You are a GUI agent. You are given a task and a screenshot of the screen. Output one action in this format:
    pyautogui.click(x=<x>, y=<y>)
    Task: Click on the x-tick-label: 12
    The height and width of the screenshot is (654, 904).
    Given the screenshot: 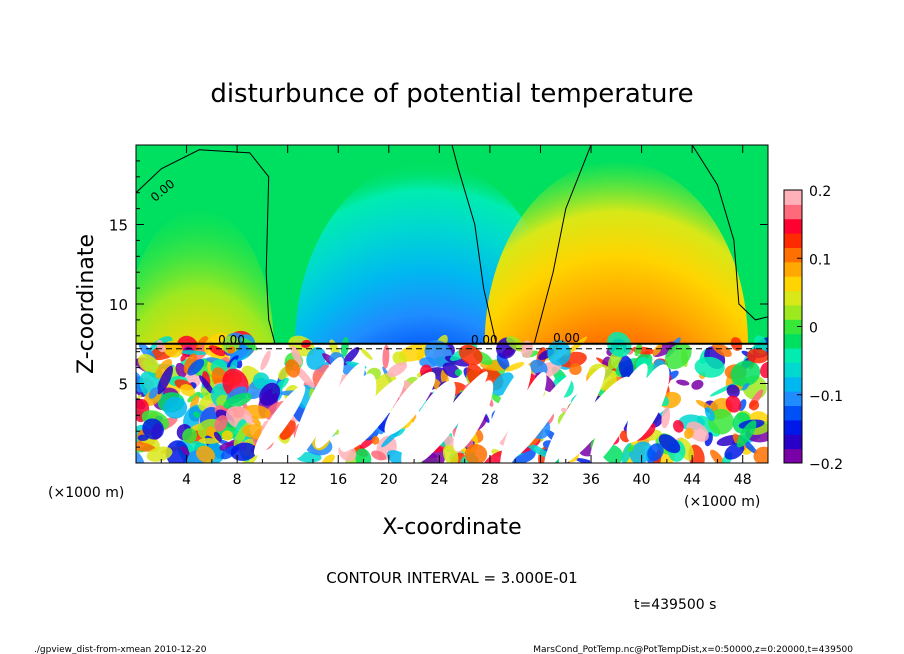 What is the action you would take?
    pyautogui.click(x=288, y=480)
    